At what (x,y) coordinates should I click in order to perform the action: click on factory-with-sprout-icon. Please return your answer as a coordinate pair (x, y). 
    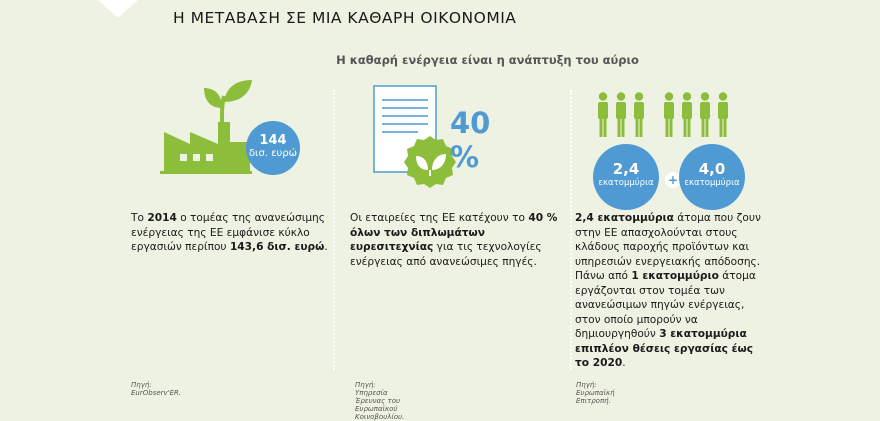
    Looking at the image, I should click on (206, 127).